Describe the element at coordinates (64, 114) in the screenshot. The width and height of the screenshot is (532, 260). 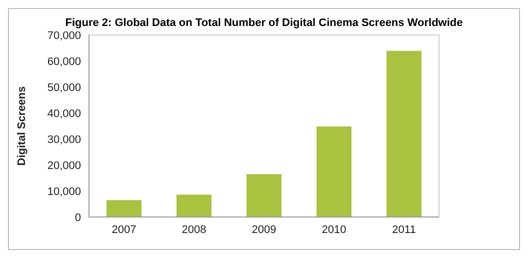
I see `y-tick-label: 40,000` at that location.